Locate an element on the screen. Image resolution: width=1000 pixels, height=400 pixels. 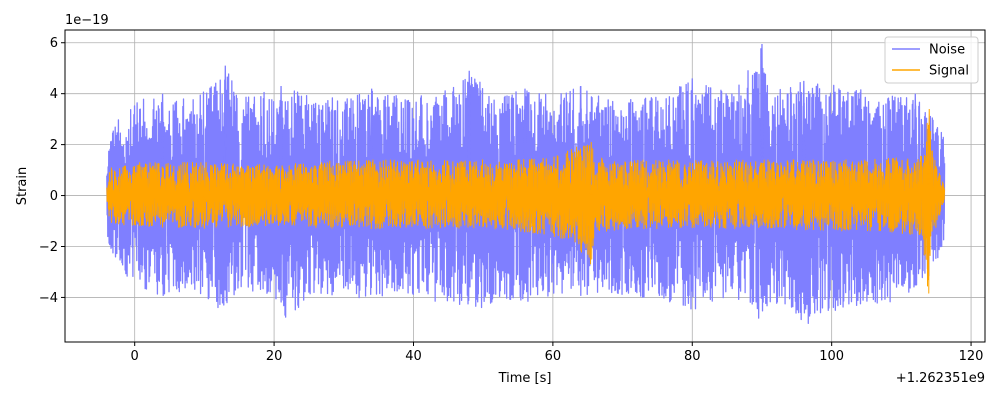
y-tick-label: 6 is located at coordinates (54, 43).